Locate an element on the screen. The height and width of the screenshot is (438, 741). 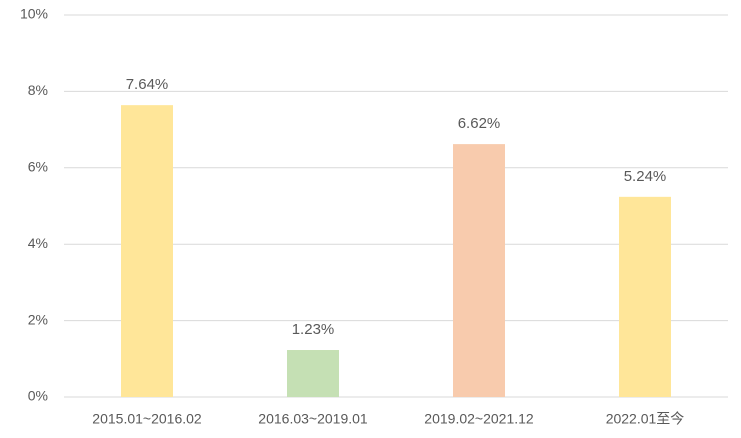
y-tick-label: 0% is located at coordinates (38, 396).